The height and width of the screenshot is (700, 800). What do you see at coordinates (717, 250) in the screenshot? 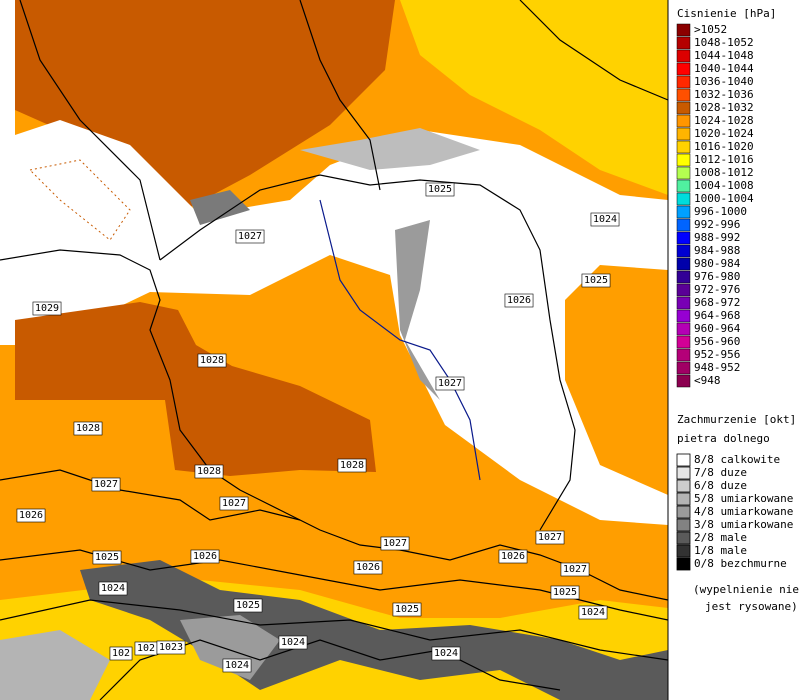
I see `legend-label: 984-988` at bounding box center [717, 250].